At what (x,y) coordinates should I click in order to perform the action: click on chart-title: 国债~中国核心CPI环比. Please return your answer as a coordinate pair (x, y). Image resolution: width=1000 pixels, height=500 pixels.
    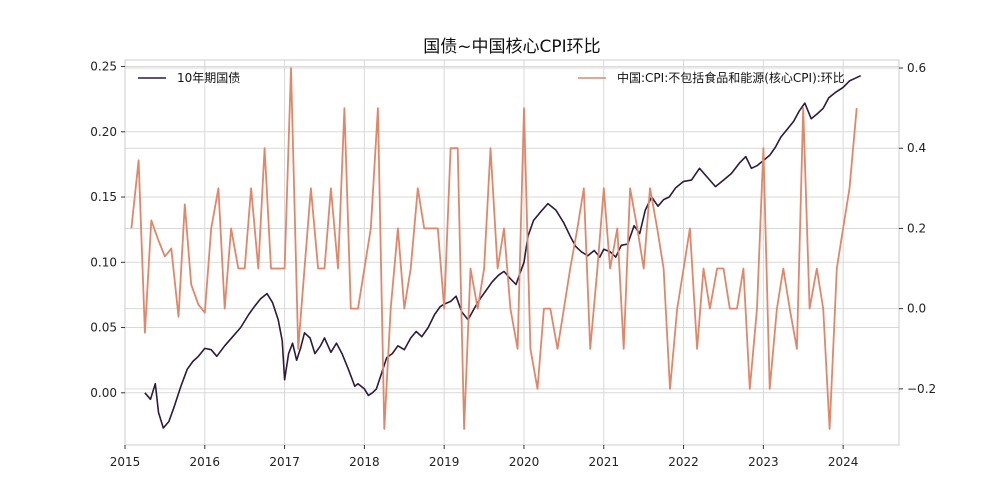
    Looking at the image, I should click on (511, 47).